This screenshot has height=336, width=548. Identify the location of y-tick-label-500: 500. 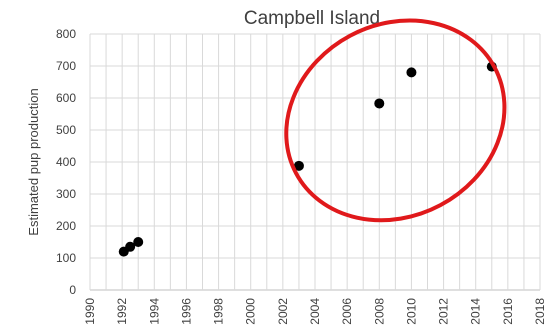
(66, 130).